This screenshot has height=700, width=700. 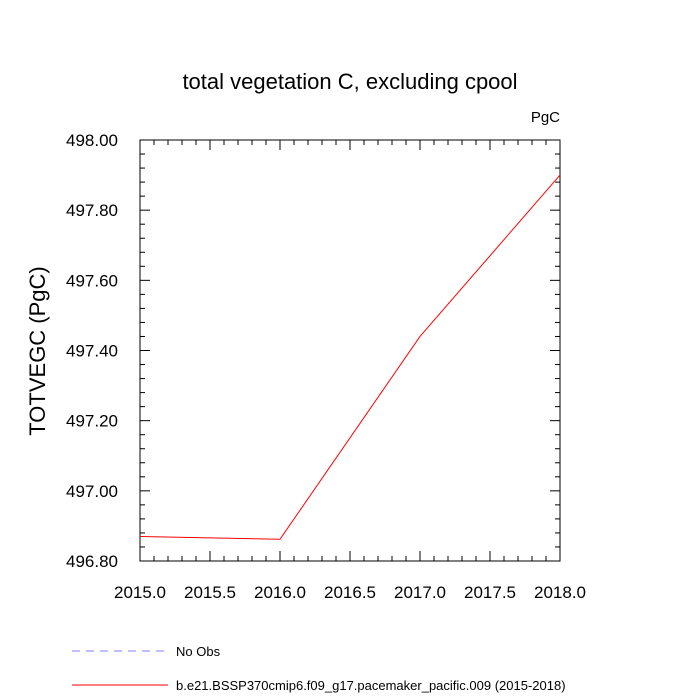 I want to click on legend-label: No Obs, so click(x=198, y=651).